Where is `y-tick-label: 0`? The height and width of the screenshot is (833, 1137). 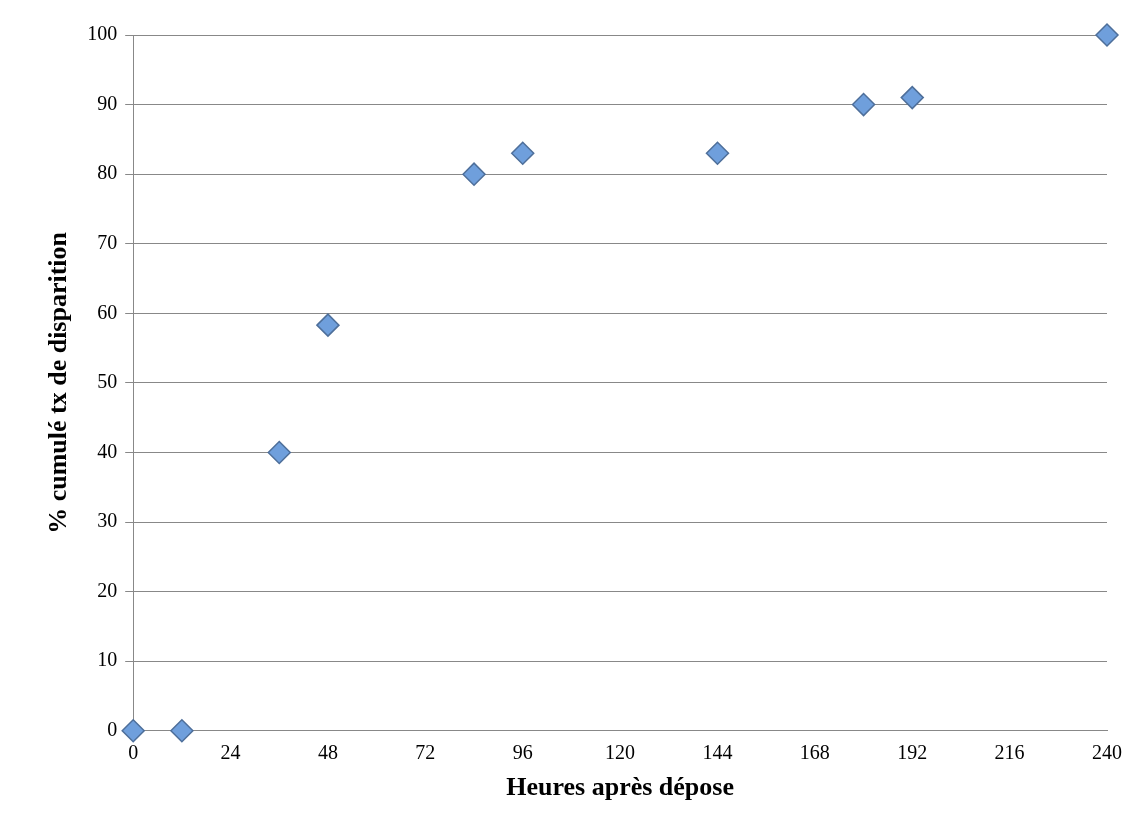
y-tick-label: 0 is located at coordinates (112, 729).